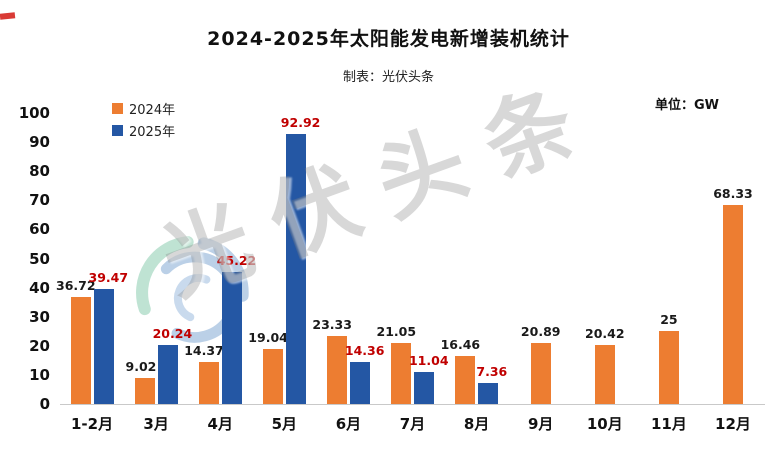 This screenshot has width=777, height=472. Describe the element at coordinates (141, 366) in the screenshot. I see `bar-value-label: 9.02` at that location.